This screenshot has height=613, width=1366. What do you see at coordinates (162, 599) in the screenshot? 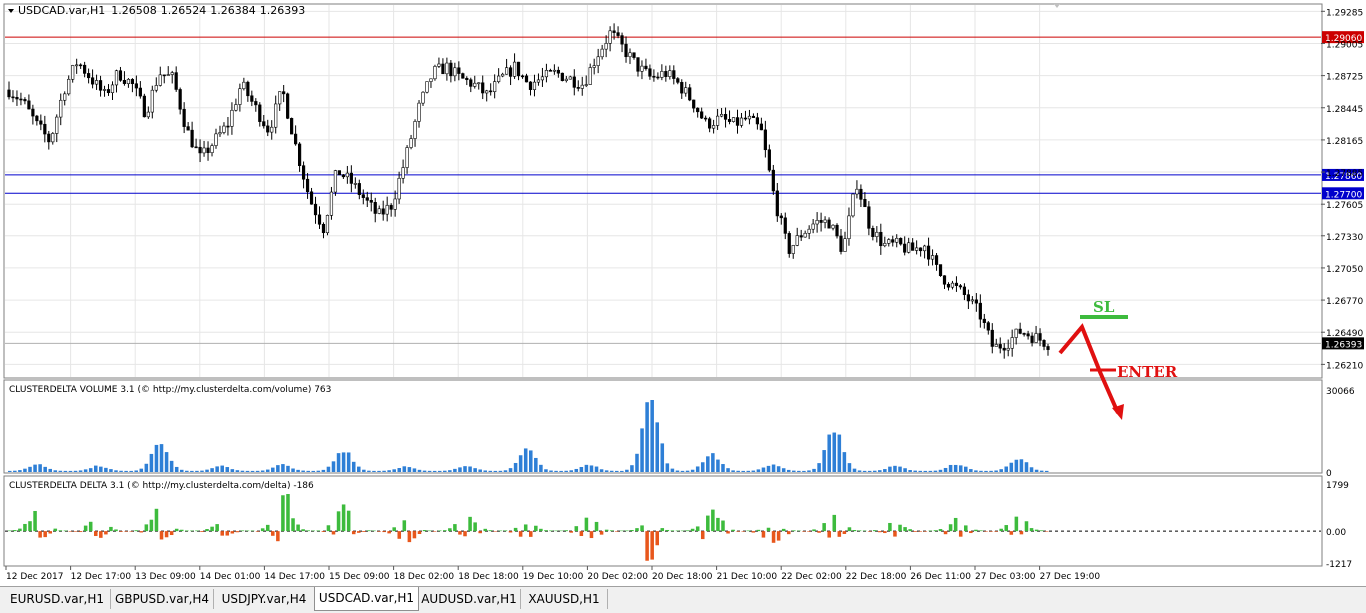
I see `tab-gbpusd: GBPUSD.var,H4` at bounding box center [162, 599].